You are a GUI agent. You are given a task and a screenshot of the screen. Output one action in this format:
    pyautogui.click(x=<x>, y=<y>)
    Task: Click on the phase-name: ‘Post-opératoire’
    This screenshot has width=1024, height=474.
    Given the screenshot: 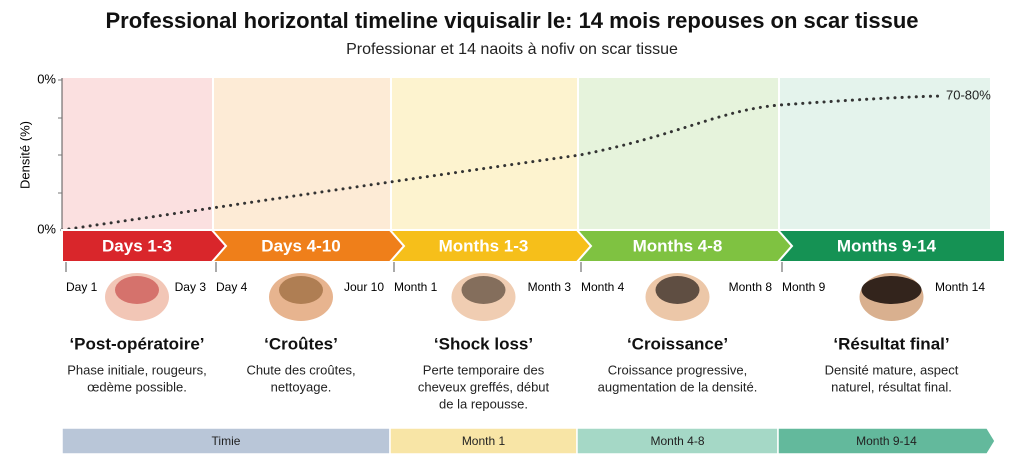 What is the action you would take?
    pyautogui.click(x=136, y=343)
    